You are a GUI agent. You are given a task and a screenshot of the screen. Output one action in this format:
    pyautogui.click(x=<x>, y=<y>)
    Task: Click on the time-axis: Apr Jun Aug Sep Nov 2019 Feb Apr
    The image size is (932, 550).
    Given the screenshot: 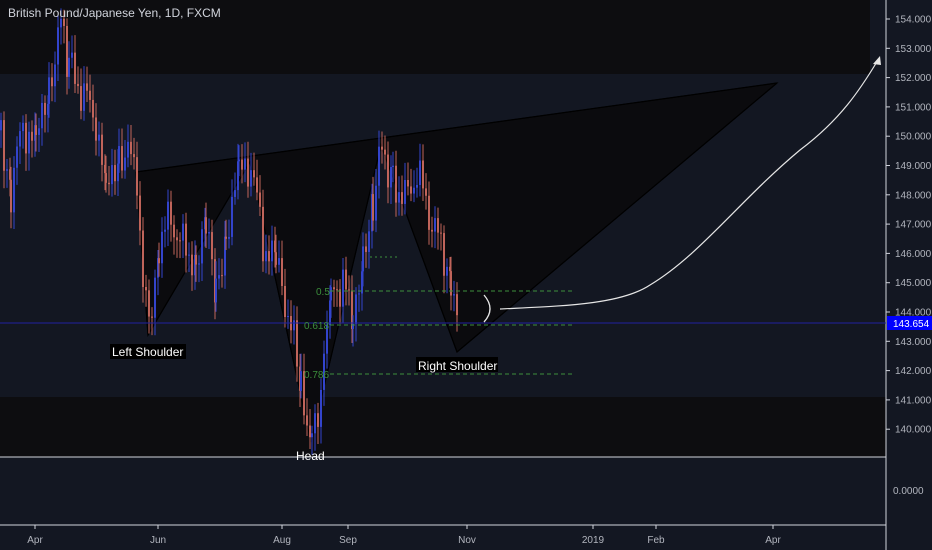 What is the action you would take?
    pyautogui.click(x=404, y=535)
    